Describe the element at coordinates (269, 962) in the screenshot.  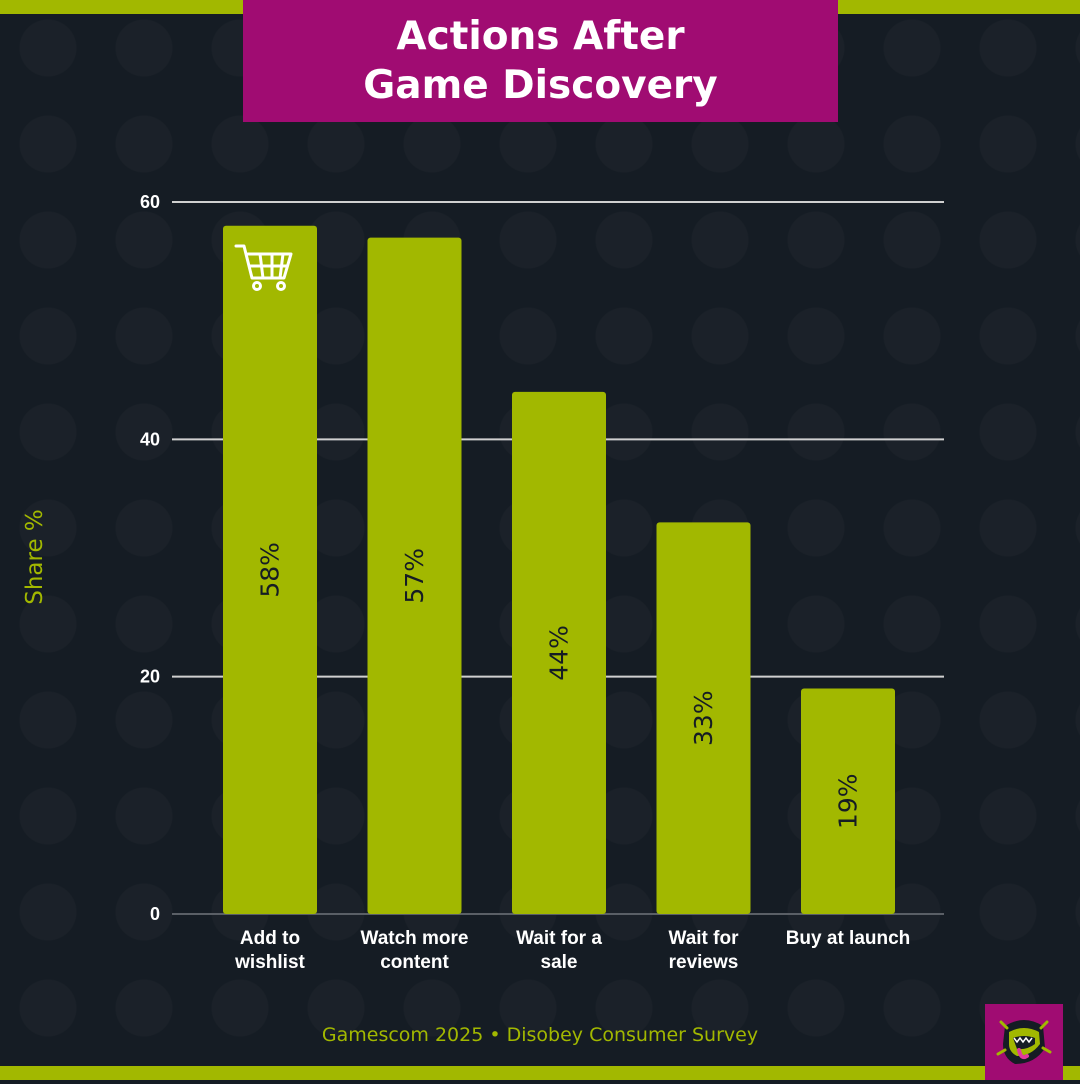
I see `x-tick-label: wishlist` at that location.